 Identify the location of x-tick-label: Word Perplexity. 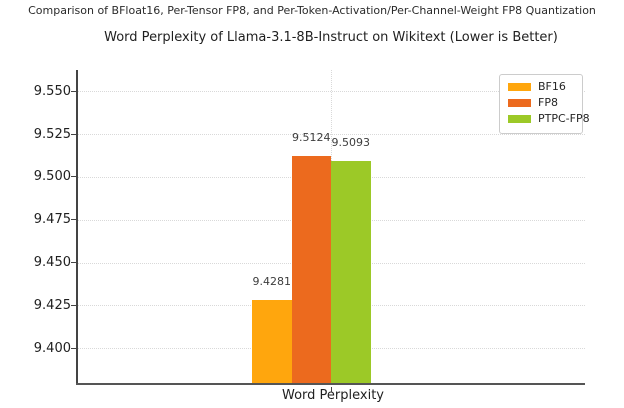
(333, 395).